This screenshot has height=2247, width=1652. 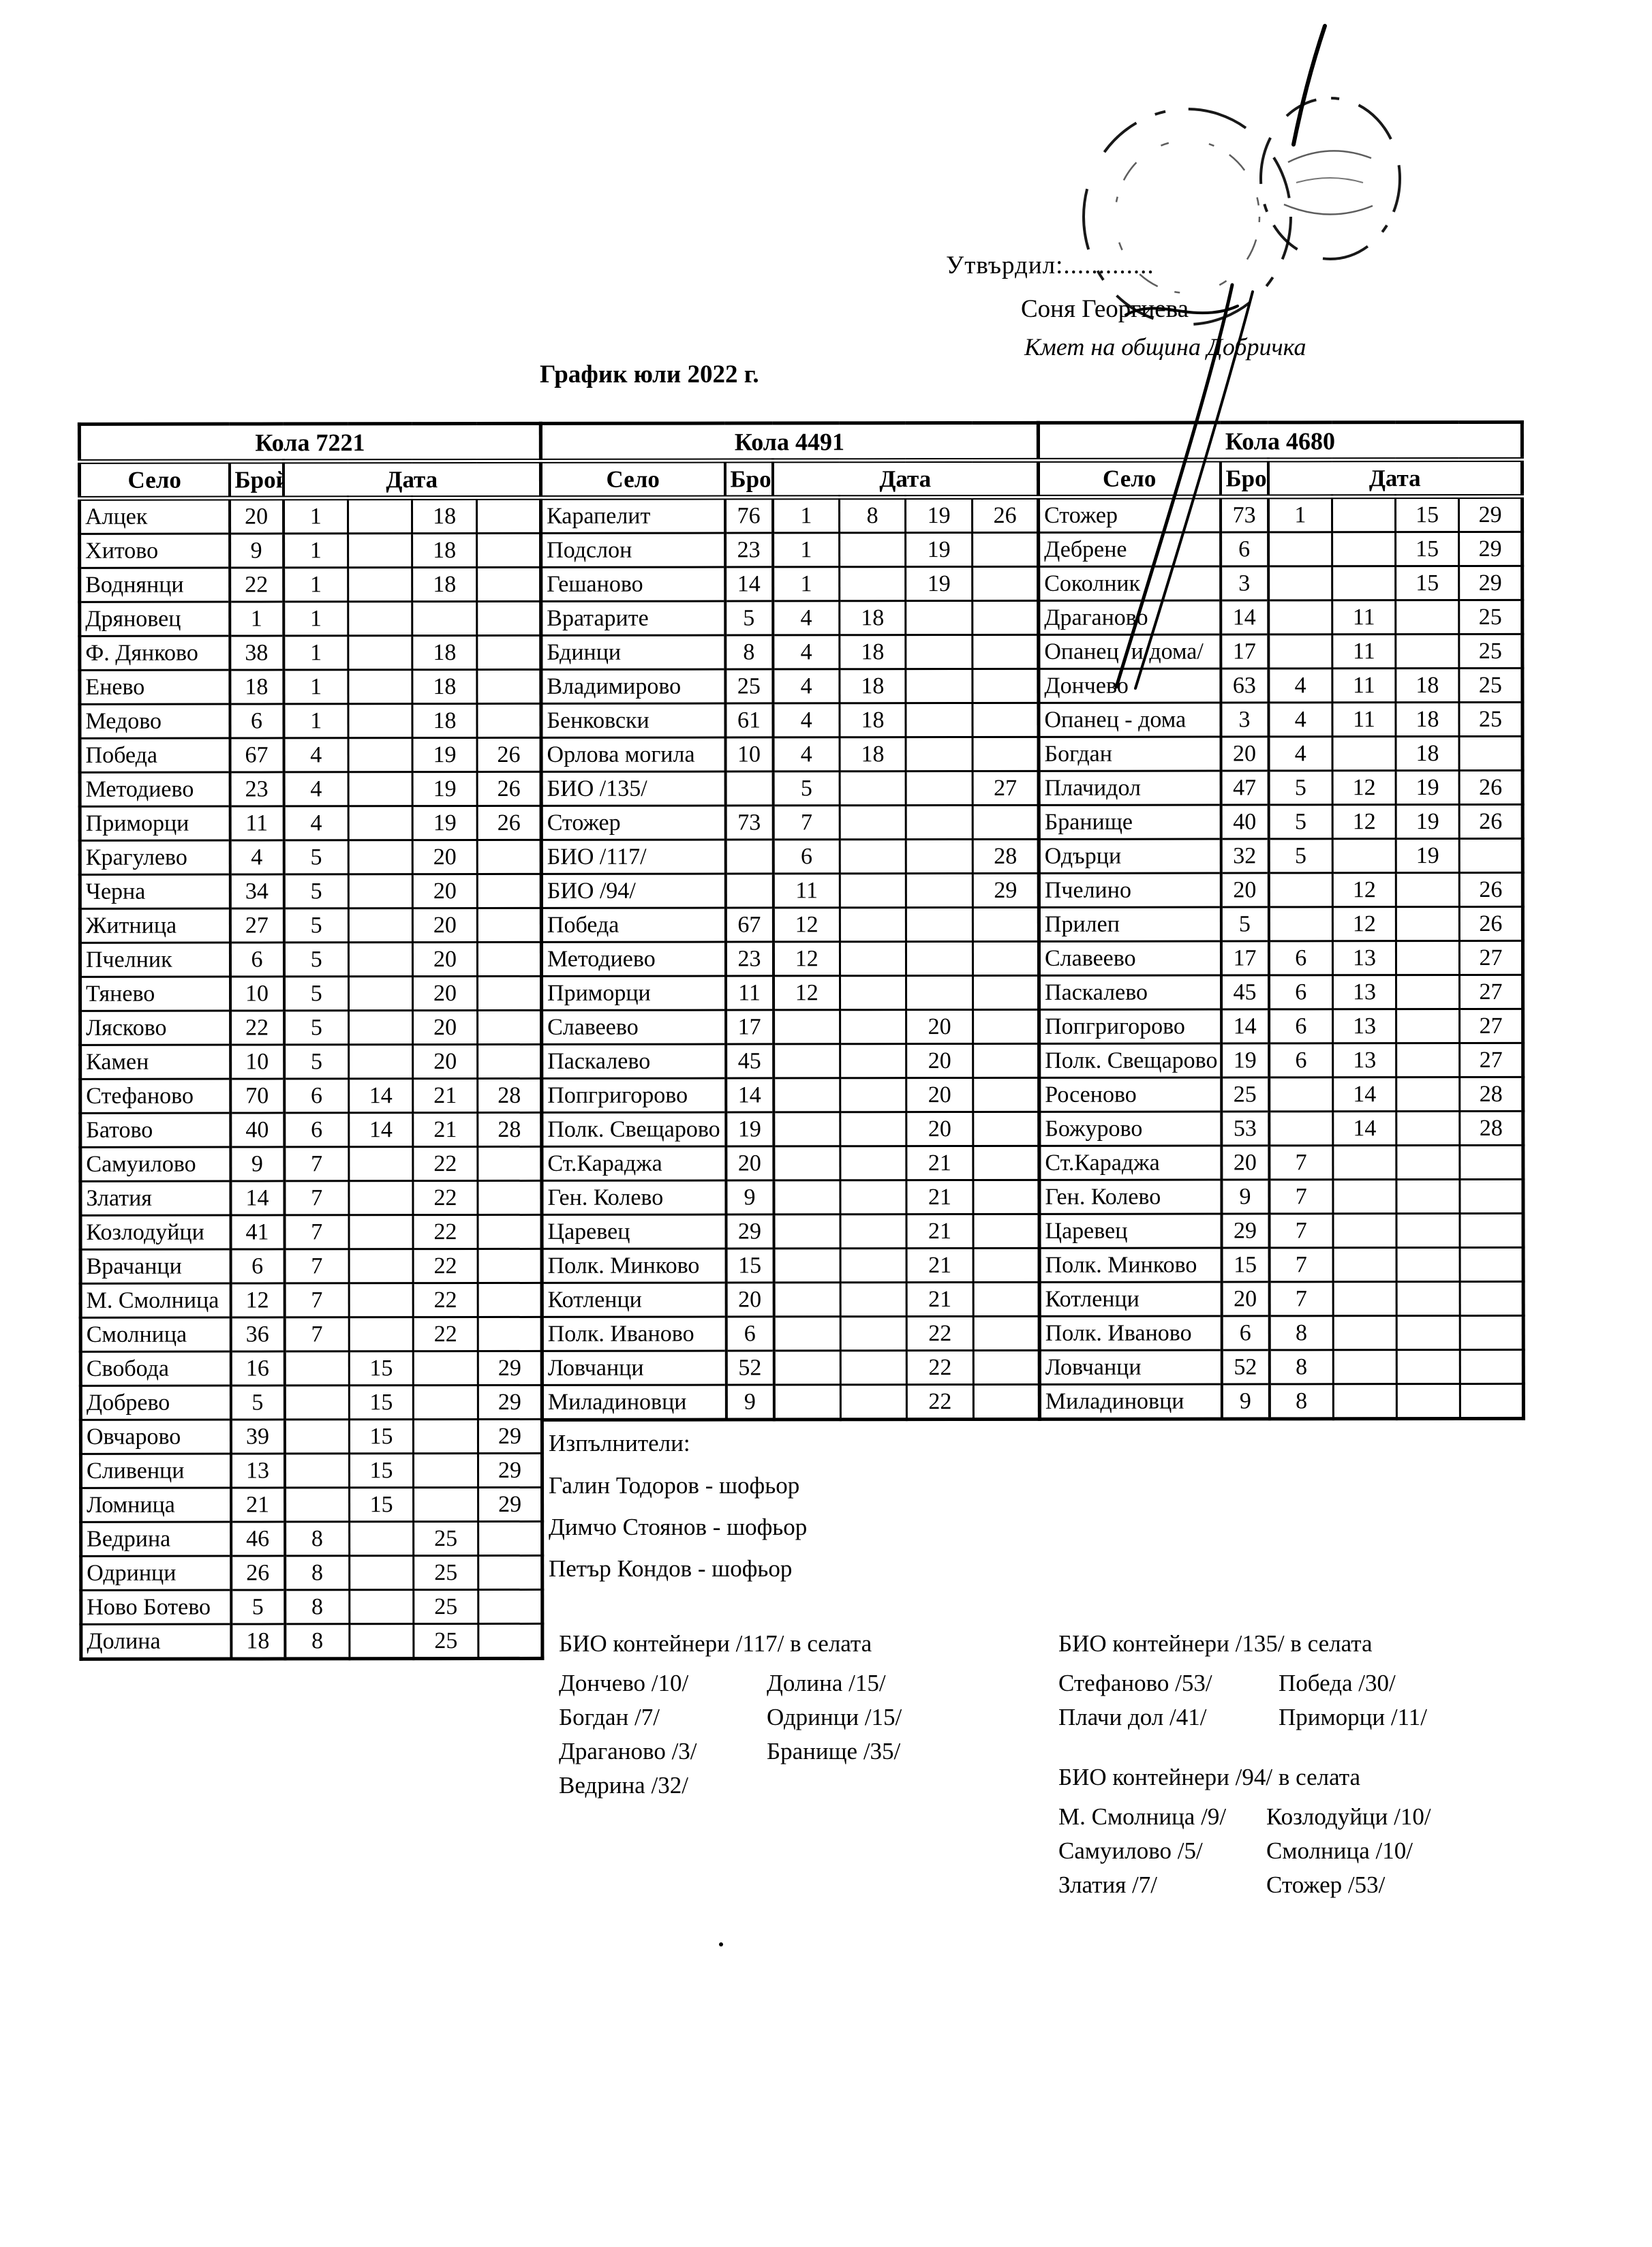 What do you see at coordinates (311, 1573) in the screenshot?
I see `table-row: Одринци 26 8 25` at bounding box center [311, 1573].